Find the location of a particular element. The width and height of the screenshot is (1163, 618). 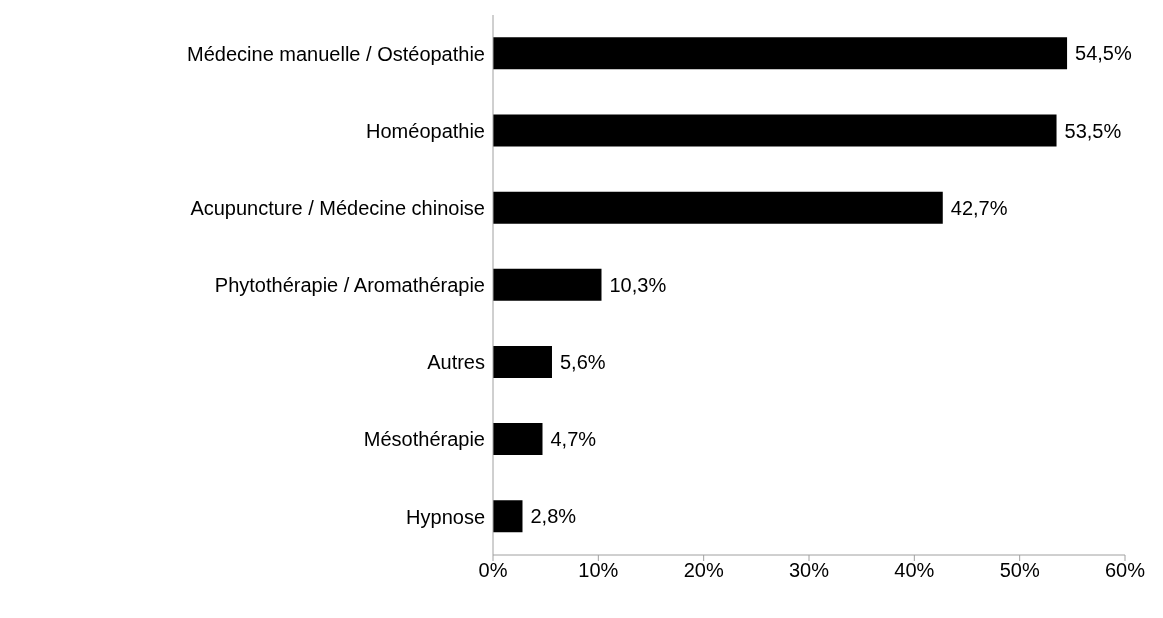

y-tick-label: Médecine manuelle / Ostéopathie is located at coordinates (336, 53).